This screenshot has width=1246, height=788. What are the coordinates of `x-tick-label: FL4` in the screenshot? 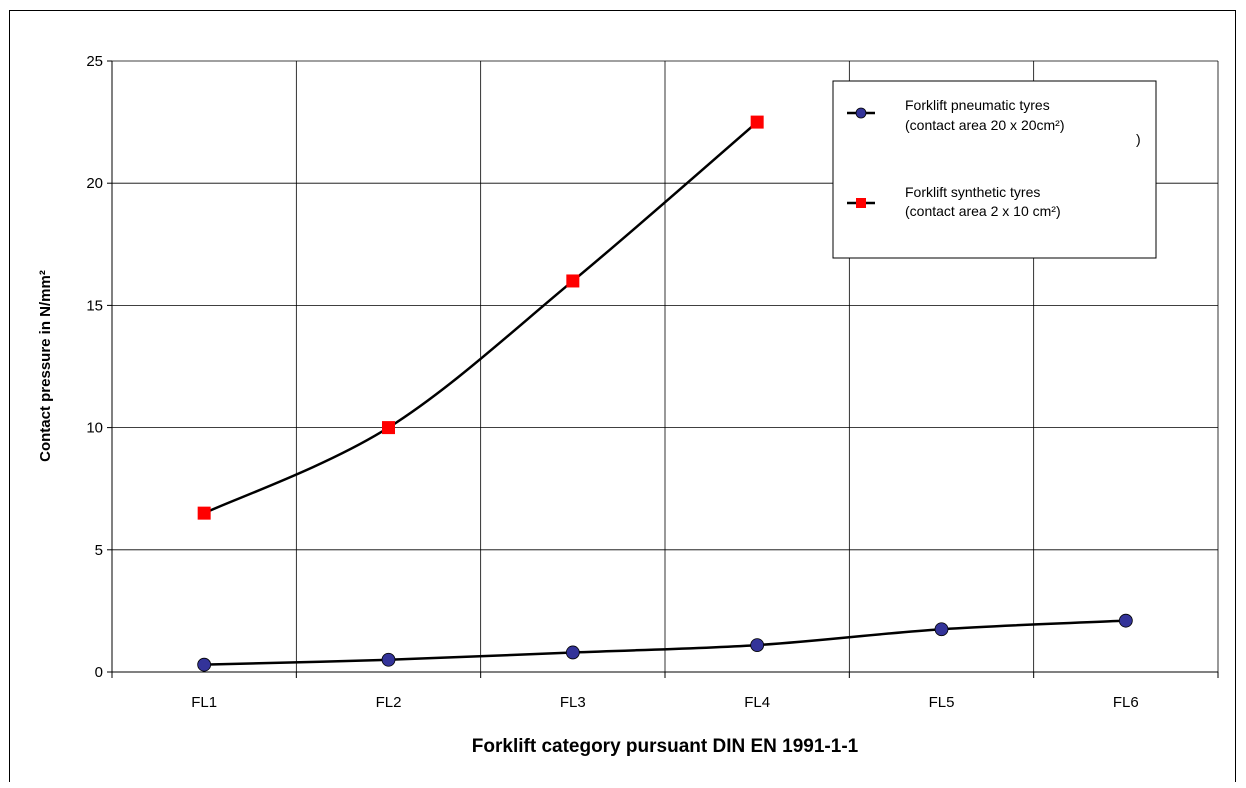 It's located at (757, 702).